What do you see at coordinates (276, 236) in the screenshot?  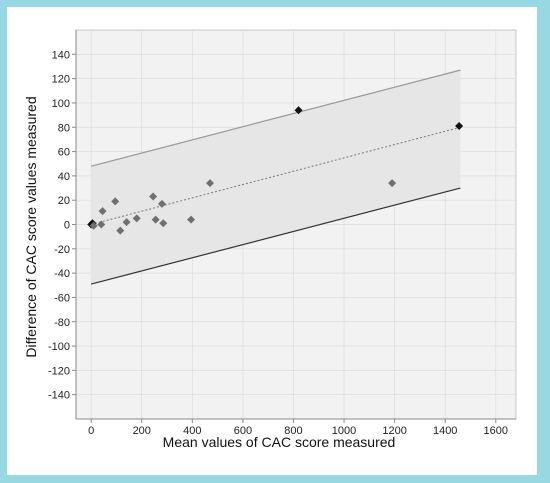 I see `lower-limit-line` at bounding box center [276, 236].